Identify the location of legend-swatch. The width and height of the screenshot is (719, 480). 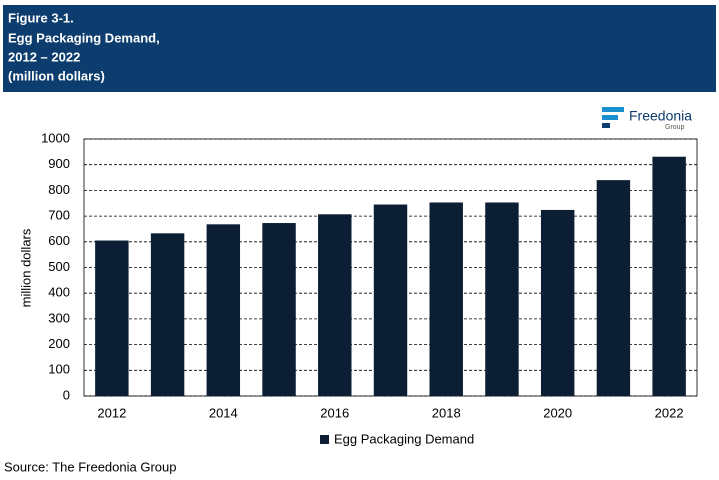
(324, 439).